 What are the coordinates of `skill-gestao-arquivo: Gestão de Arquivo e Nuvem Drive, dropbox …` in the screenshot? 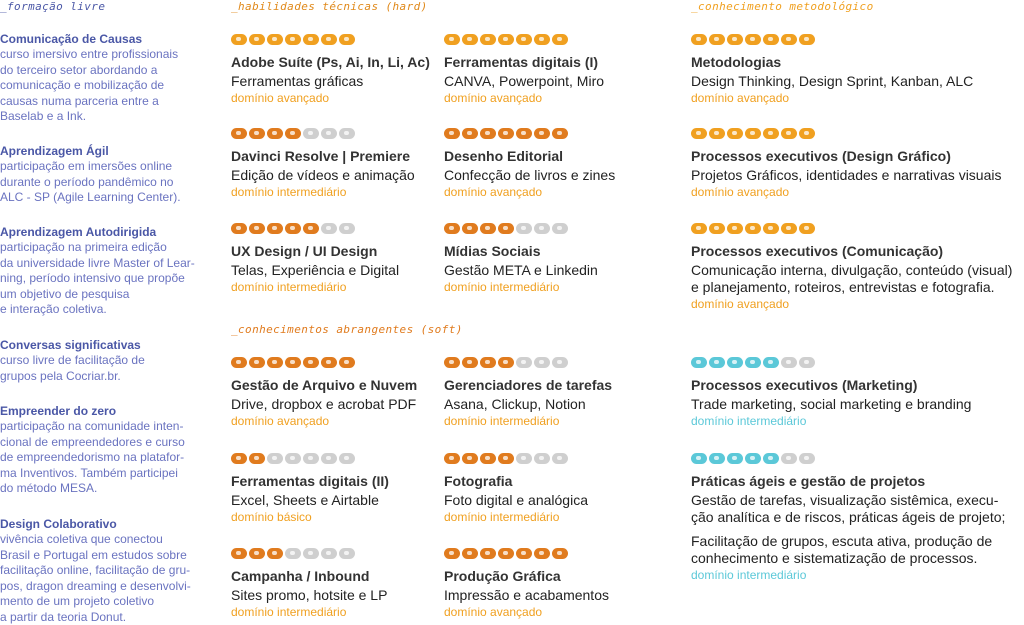 It's located at (324, 392).